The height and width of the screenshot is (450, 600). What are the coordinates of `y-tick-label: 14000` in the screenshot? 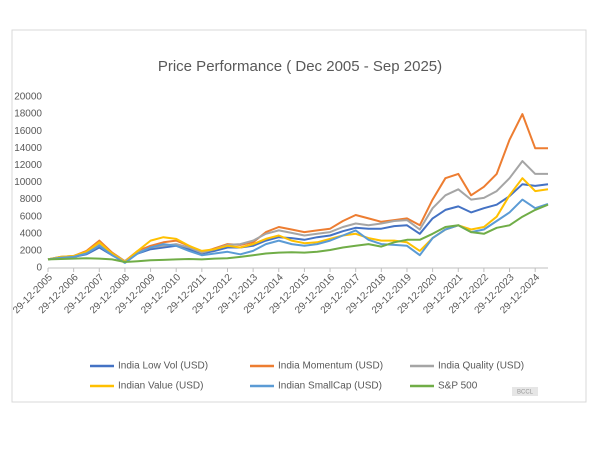 It's located at (28, 148).